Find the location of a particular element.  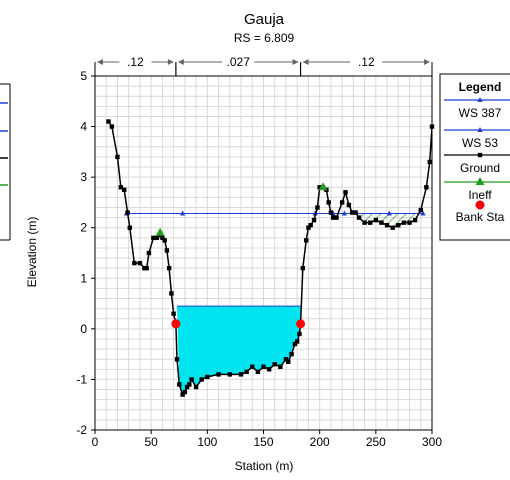

chart-title: Gauja is located at coordinates (264, 19).